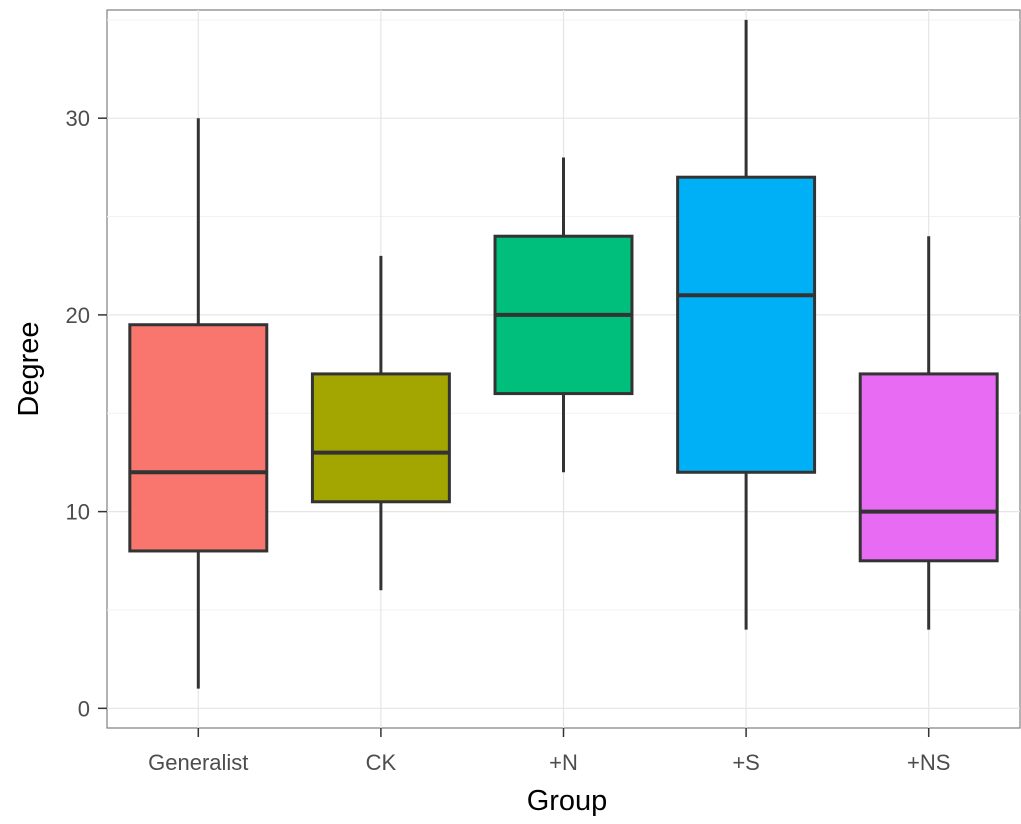 This screenshot has height=824, width=1021. I want to click on x-tick-label: +S, so click(746, 762).